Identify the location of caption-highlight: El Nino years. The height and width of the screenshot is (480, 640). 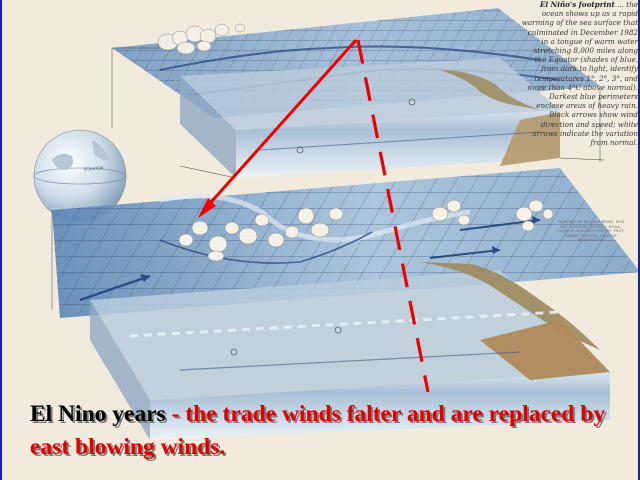
(98, 414).